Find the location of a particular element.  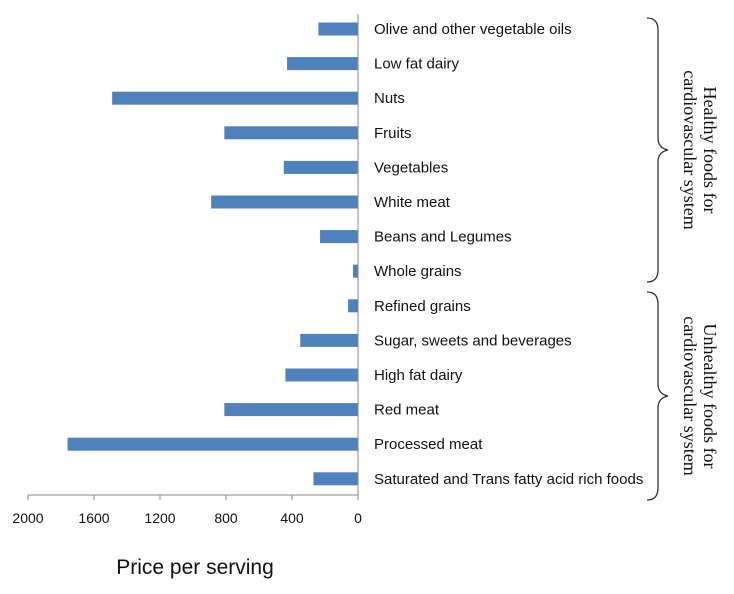

unhealthy-bracket is located at coordinates (657, 396).